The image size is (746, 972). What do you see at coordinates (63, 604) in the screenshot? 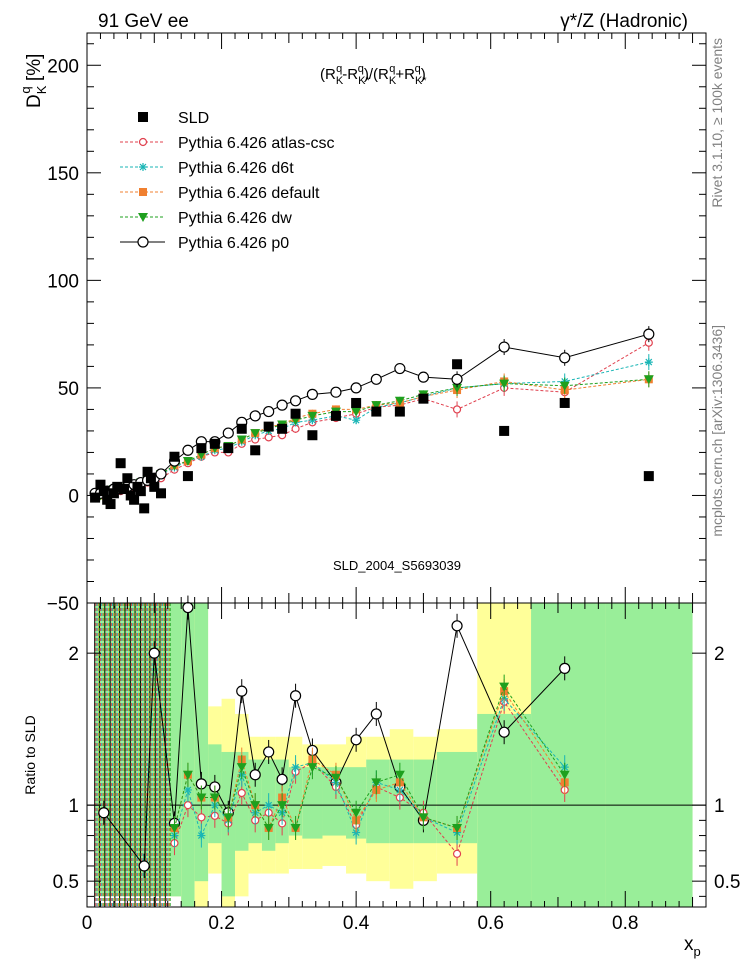
I see `main-ytick-label: −50` at bounding box center [63, 604].